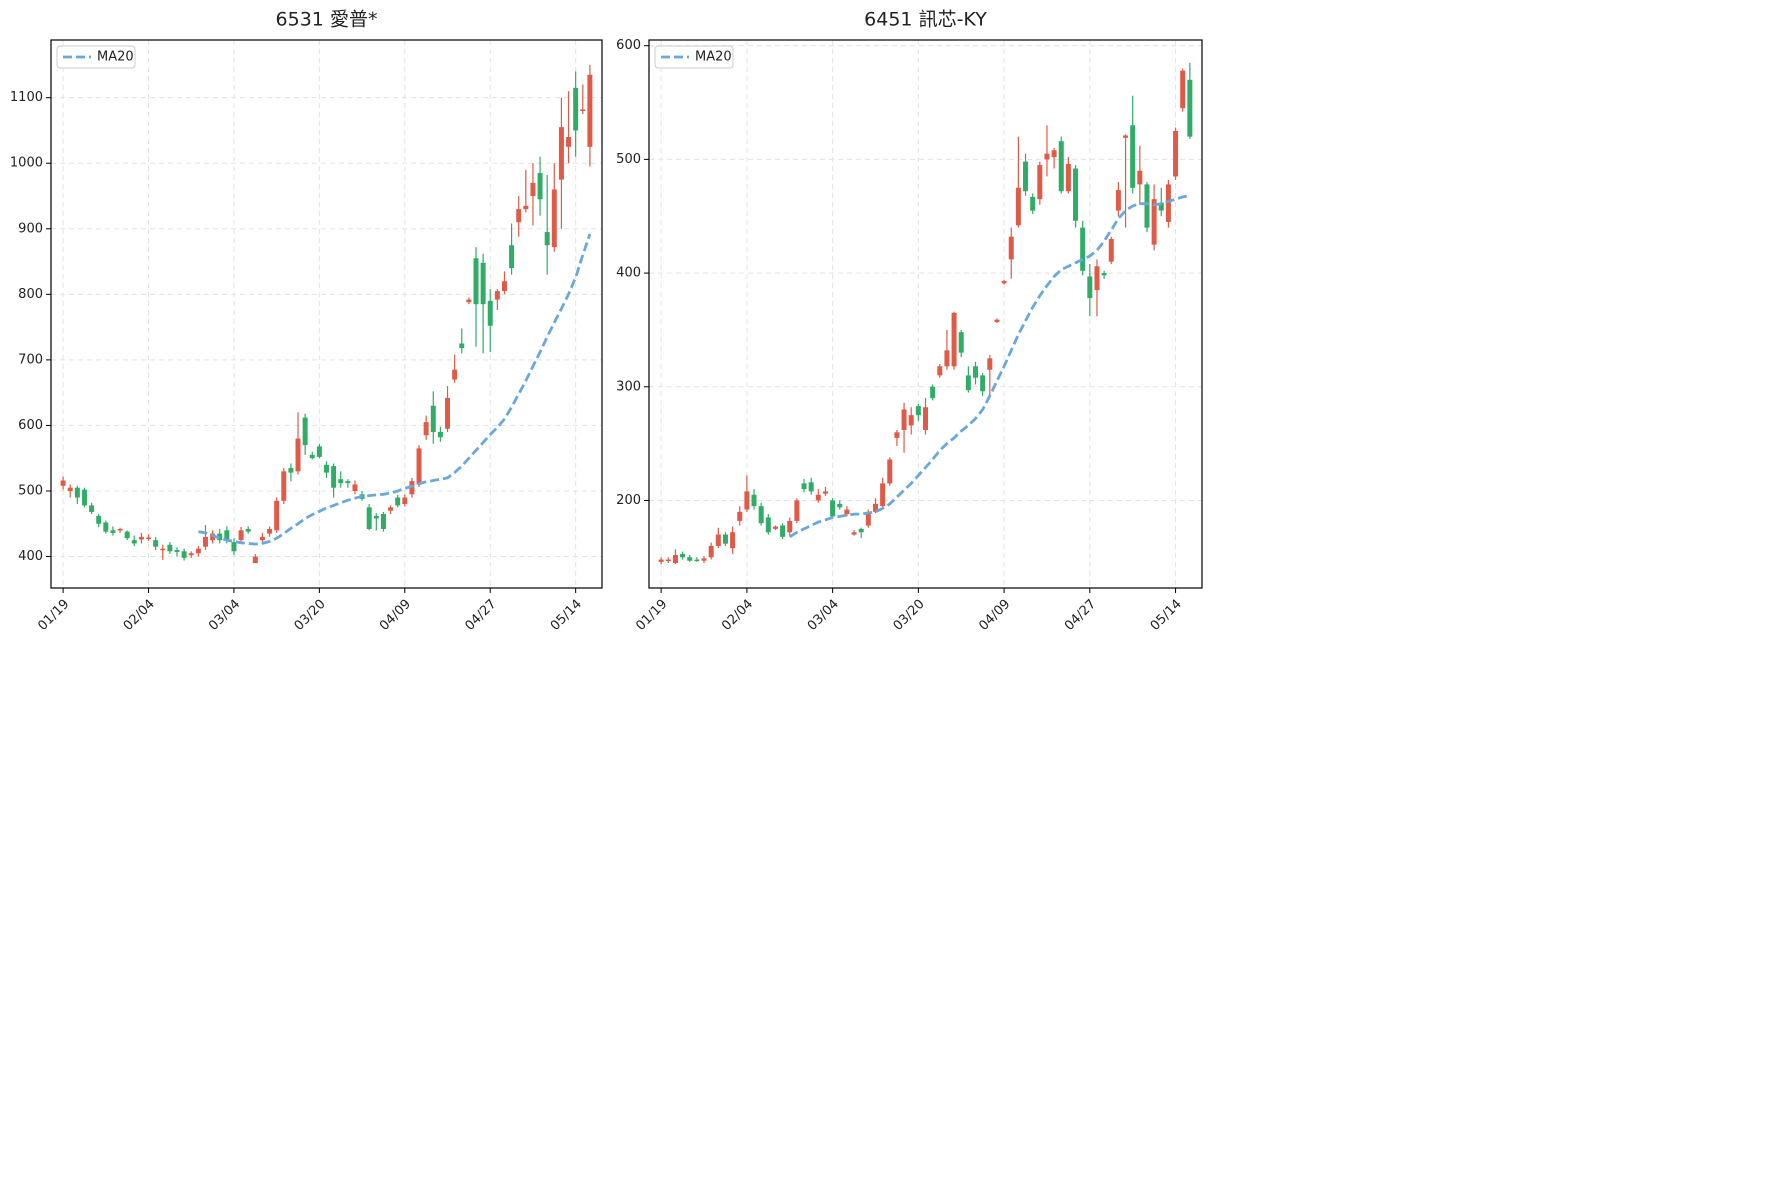  I want to click on y-tick-label: 800, so click(30, 294).